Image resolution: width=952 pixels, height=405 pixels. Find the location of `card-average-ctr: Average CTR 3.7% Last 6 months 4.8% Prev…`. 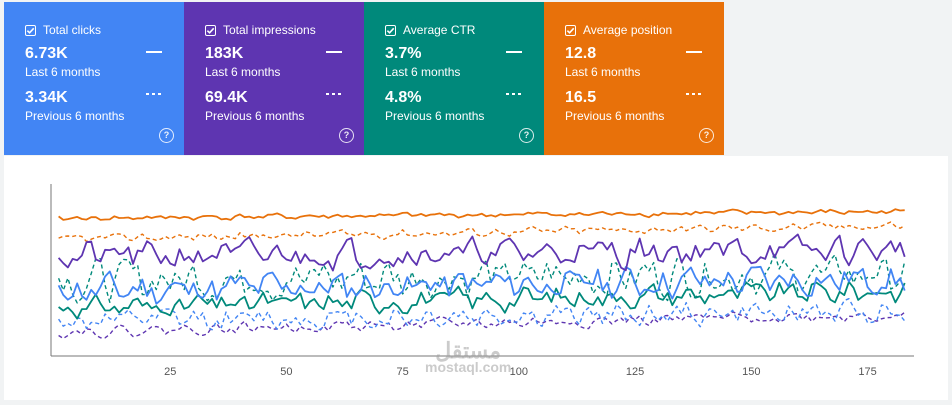

card-average-ctr: Average CTR 3.7% Last 6 months 4.8% Prev… is located at coordinates (454, 78).